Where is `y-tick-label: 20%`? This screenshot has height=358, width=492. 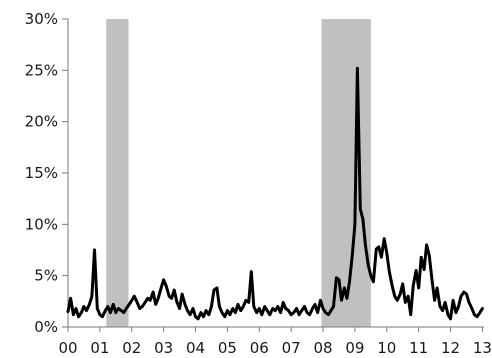 y-tick-label: 20% is located at coordinates (41, 122).